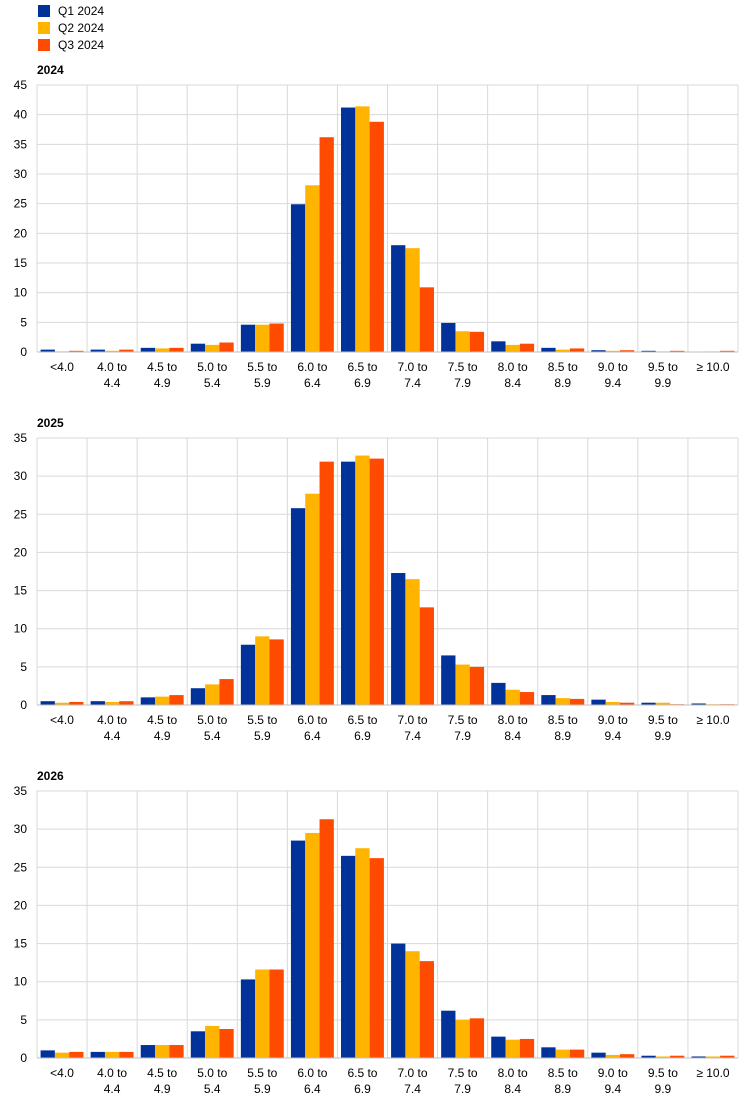 The height and width of the screenshot is (1100, 745). I want to click on x-tick-label: 6.5 to 6.9, so click(362, 728).